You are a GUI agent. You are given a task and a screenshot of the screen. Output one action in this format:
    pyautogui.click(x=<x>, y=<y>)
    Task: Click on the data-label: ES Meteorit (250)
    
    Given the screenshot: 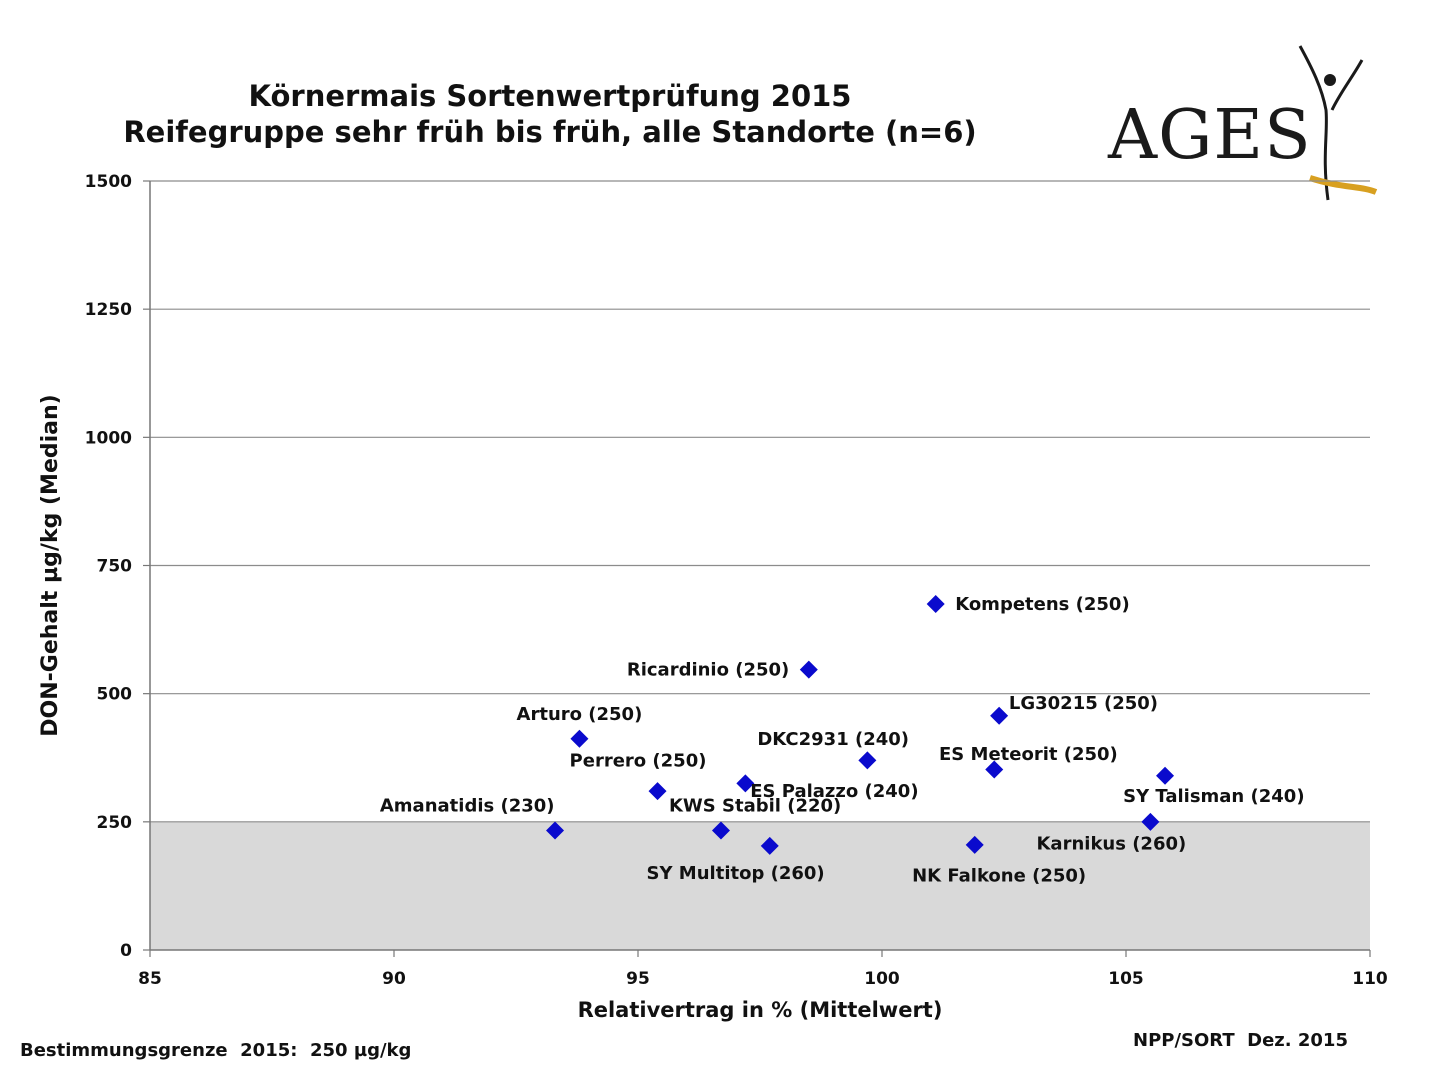 What is the action you would take?
    pyautogui.click(x=1028, y=754)
    